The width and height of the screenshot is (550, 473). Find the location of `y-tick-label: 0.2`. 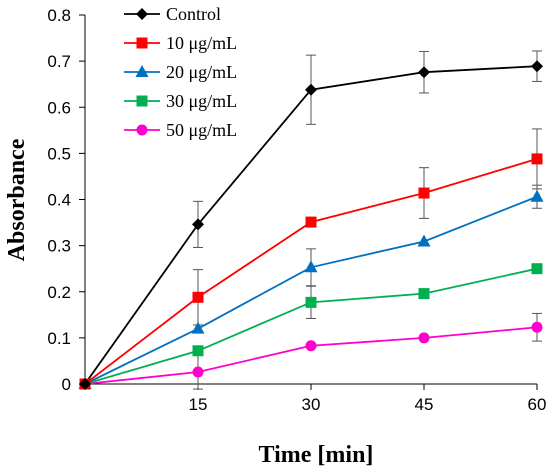

y-tick-label: 0.2 is located at coordinates (59, 292).